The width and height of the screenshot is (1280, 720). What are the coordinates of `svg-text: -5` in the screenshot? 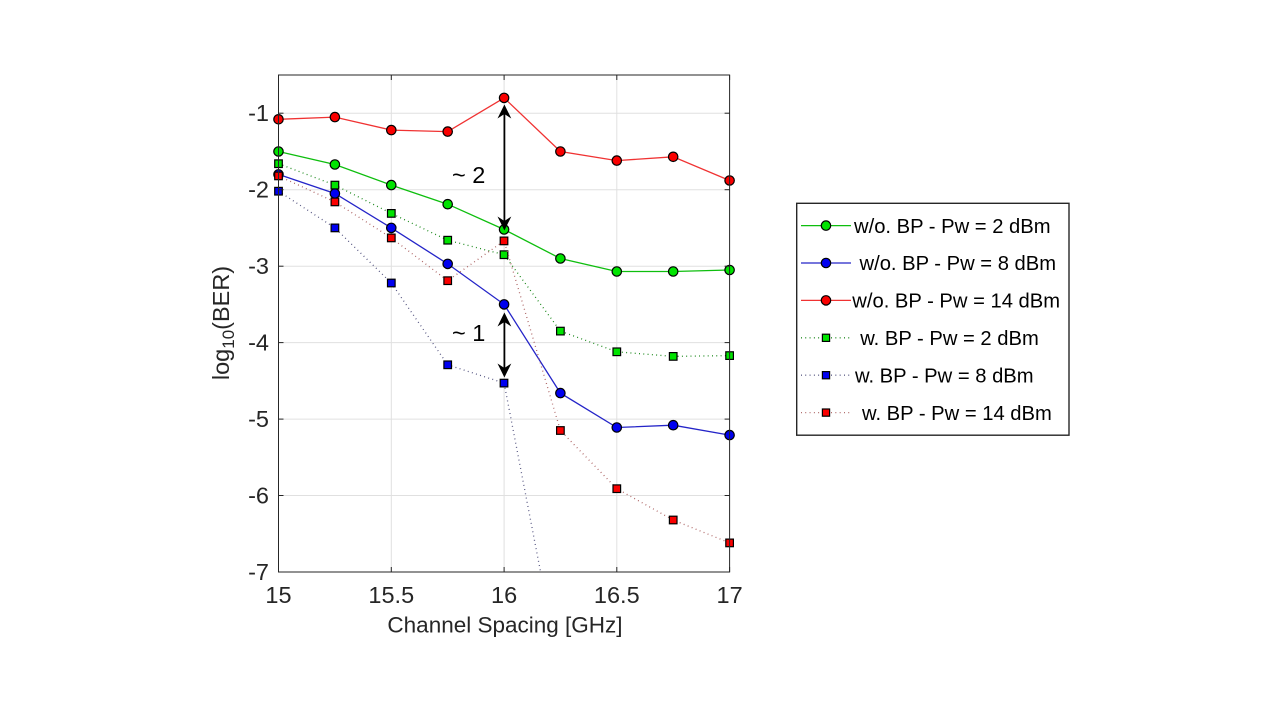 It's located at (258, 419).